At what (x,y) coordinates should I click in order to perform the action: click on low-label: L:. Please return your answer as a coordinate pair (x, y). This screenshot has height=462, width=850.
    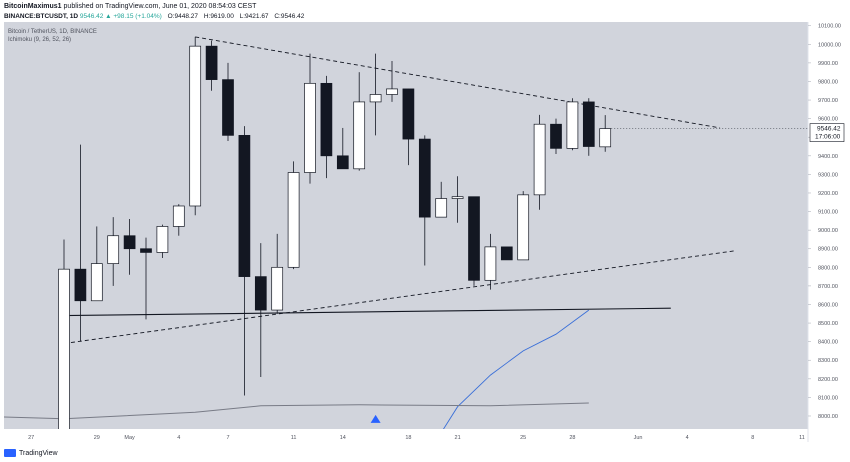
    Looking at the image, I should click on (242, 16).